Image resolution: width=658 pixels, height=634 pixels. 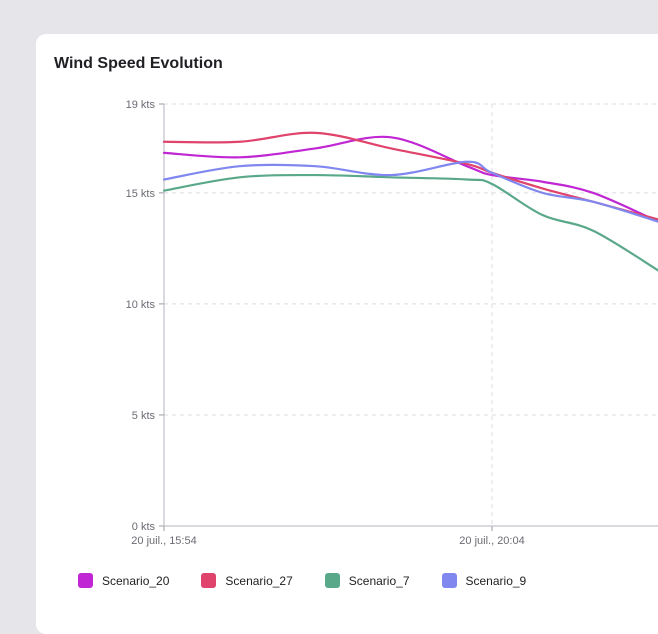 What do you see at coordinates (379, 580) in the screenshot?
I see `legend-label: Scenario_7` at bounding box center [379, 580].